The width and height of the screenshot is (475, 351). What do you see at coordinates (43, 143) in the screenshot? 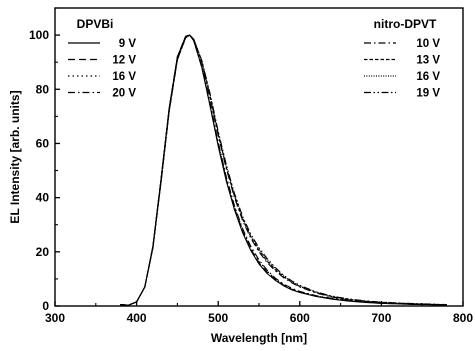
I see `y-tick-label: 60` at bounding box center [43, 143].